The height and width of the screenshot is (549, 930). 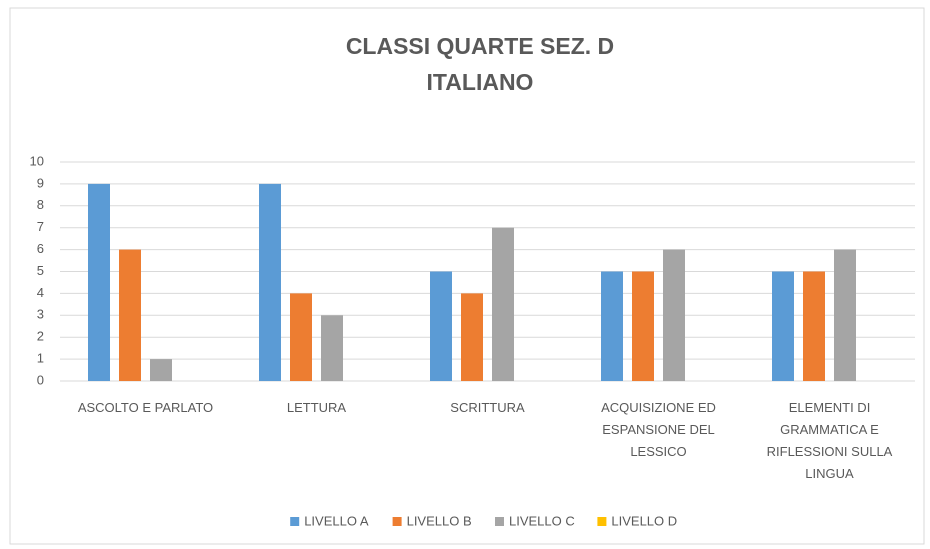 I want to click on y-tick-label: 3, so click(x=40, y=314).